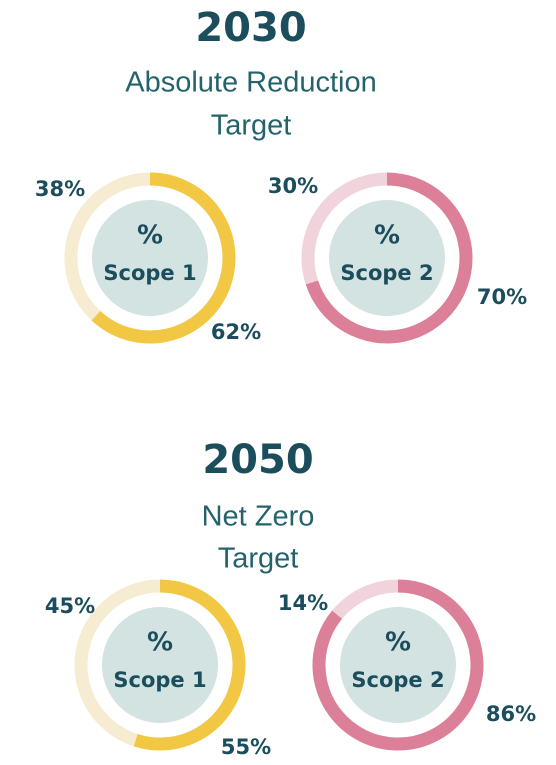  I want to click on value-label: 30%, so click(293, 186).